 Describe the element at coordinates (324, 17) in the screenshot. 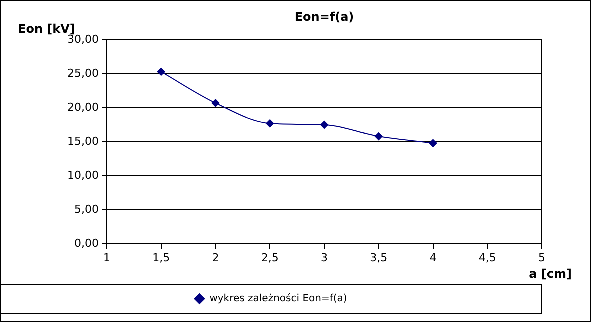

I see `chart-title: Eon=f(a)` at that location.